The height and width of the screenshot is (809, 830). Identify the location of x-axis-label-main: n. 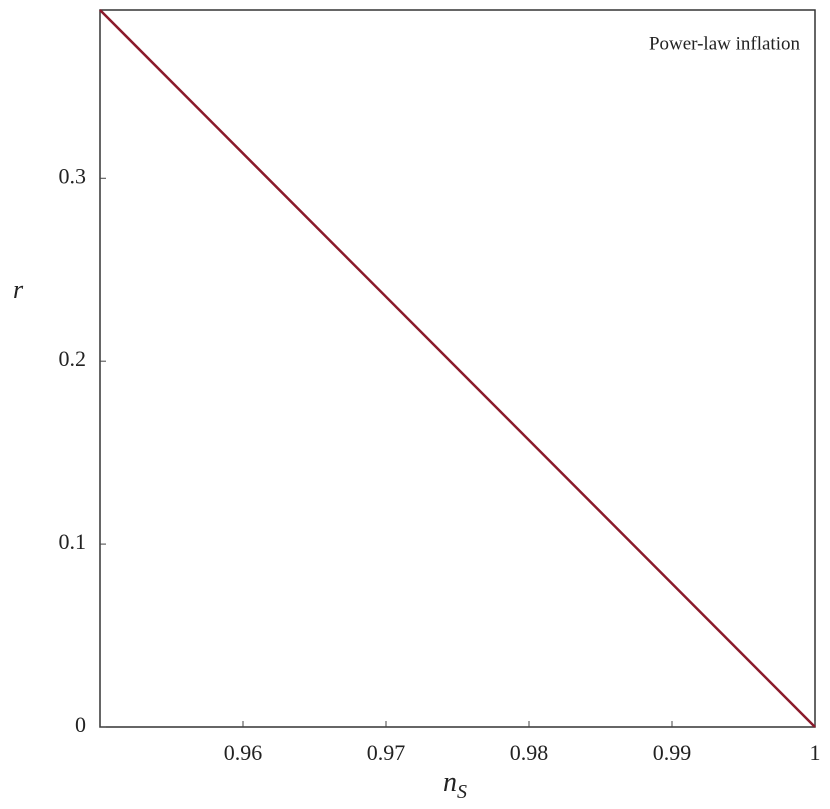
(450, 782).